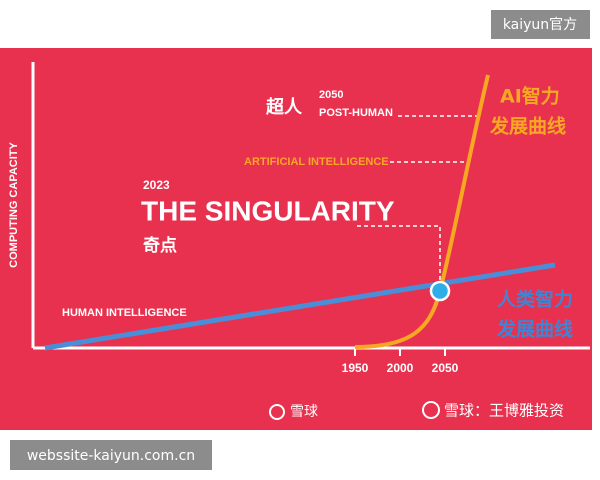 The height and width of the screenshot is (480, 600). I want to click on dashed-guides, so click(417, 199).